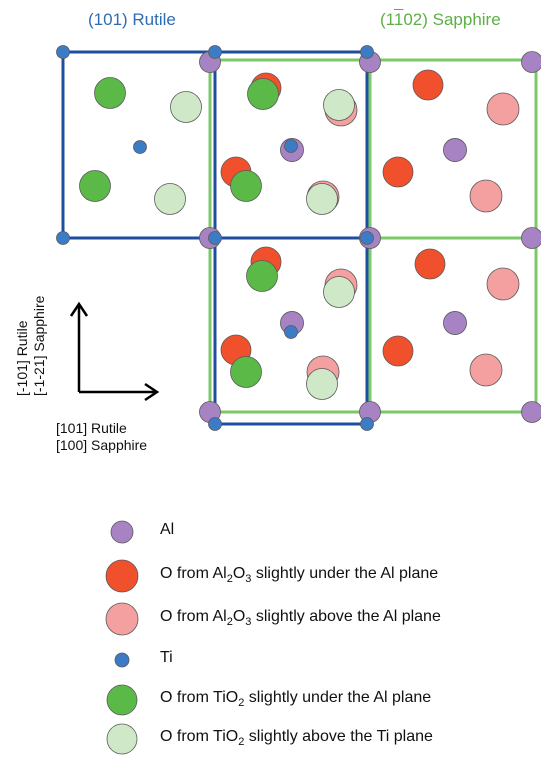 The height and width of the screenshot is (759, 541). I want to click on horizontal-axis-label: [101] Rutile [100] Sapphire, so click(101, 437).